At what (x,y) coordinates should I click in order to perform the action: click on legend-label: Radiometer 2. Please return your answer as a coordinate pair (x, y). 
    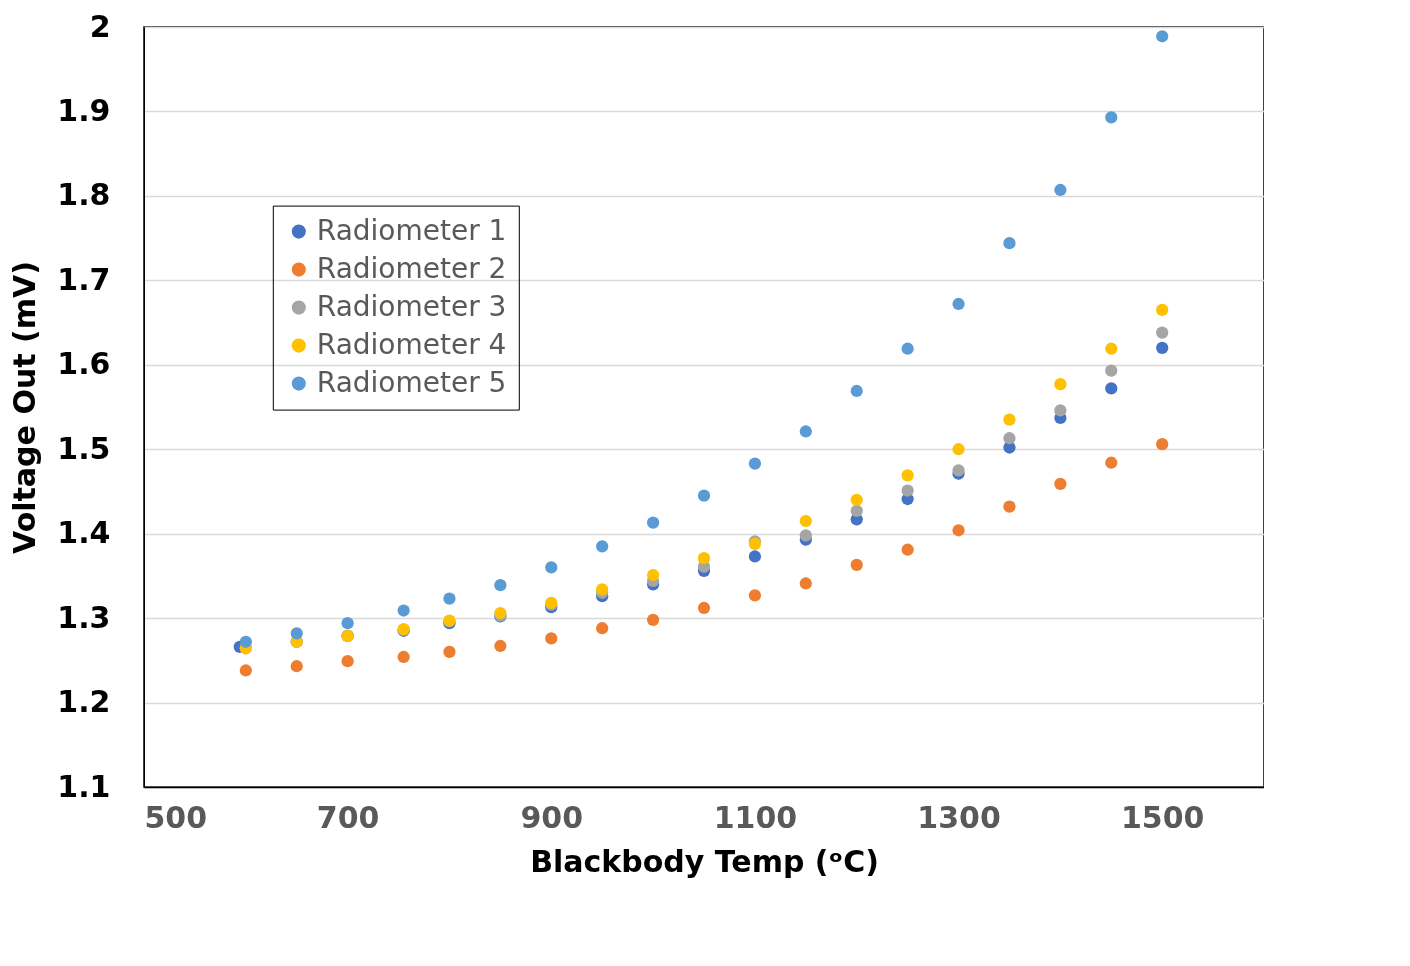
    Looking at the image, I should click on (411, 268).